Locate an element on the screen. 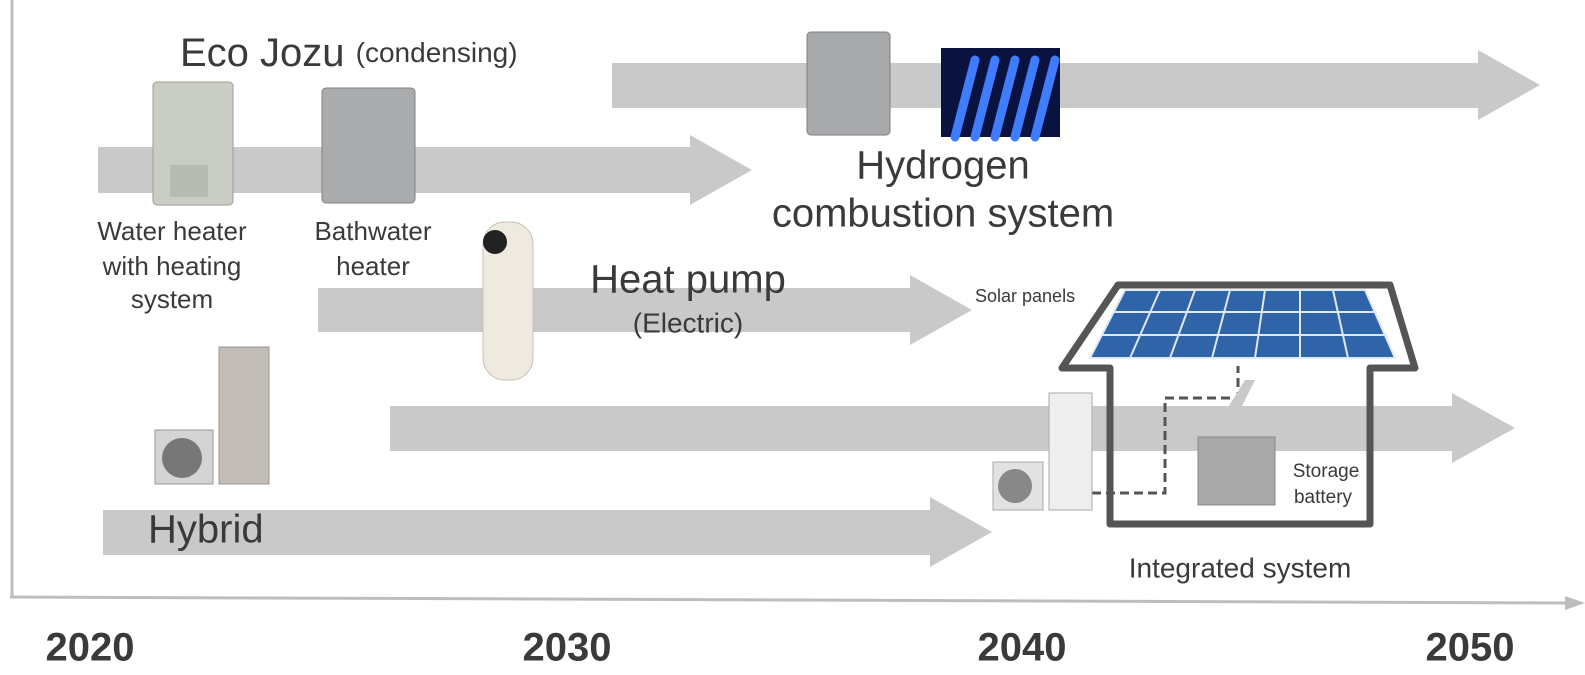  hybrid-label: Hybrid is located at coordinates (206, 530).